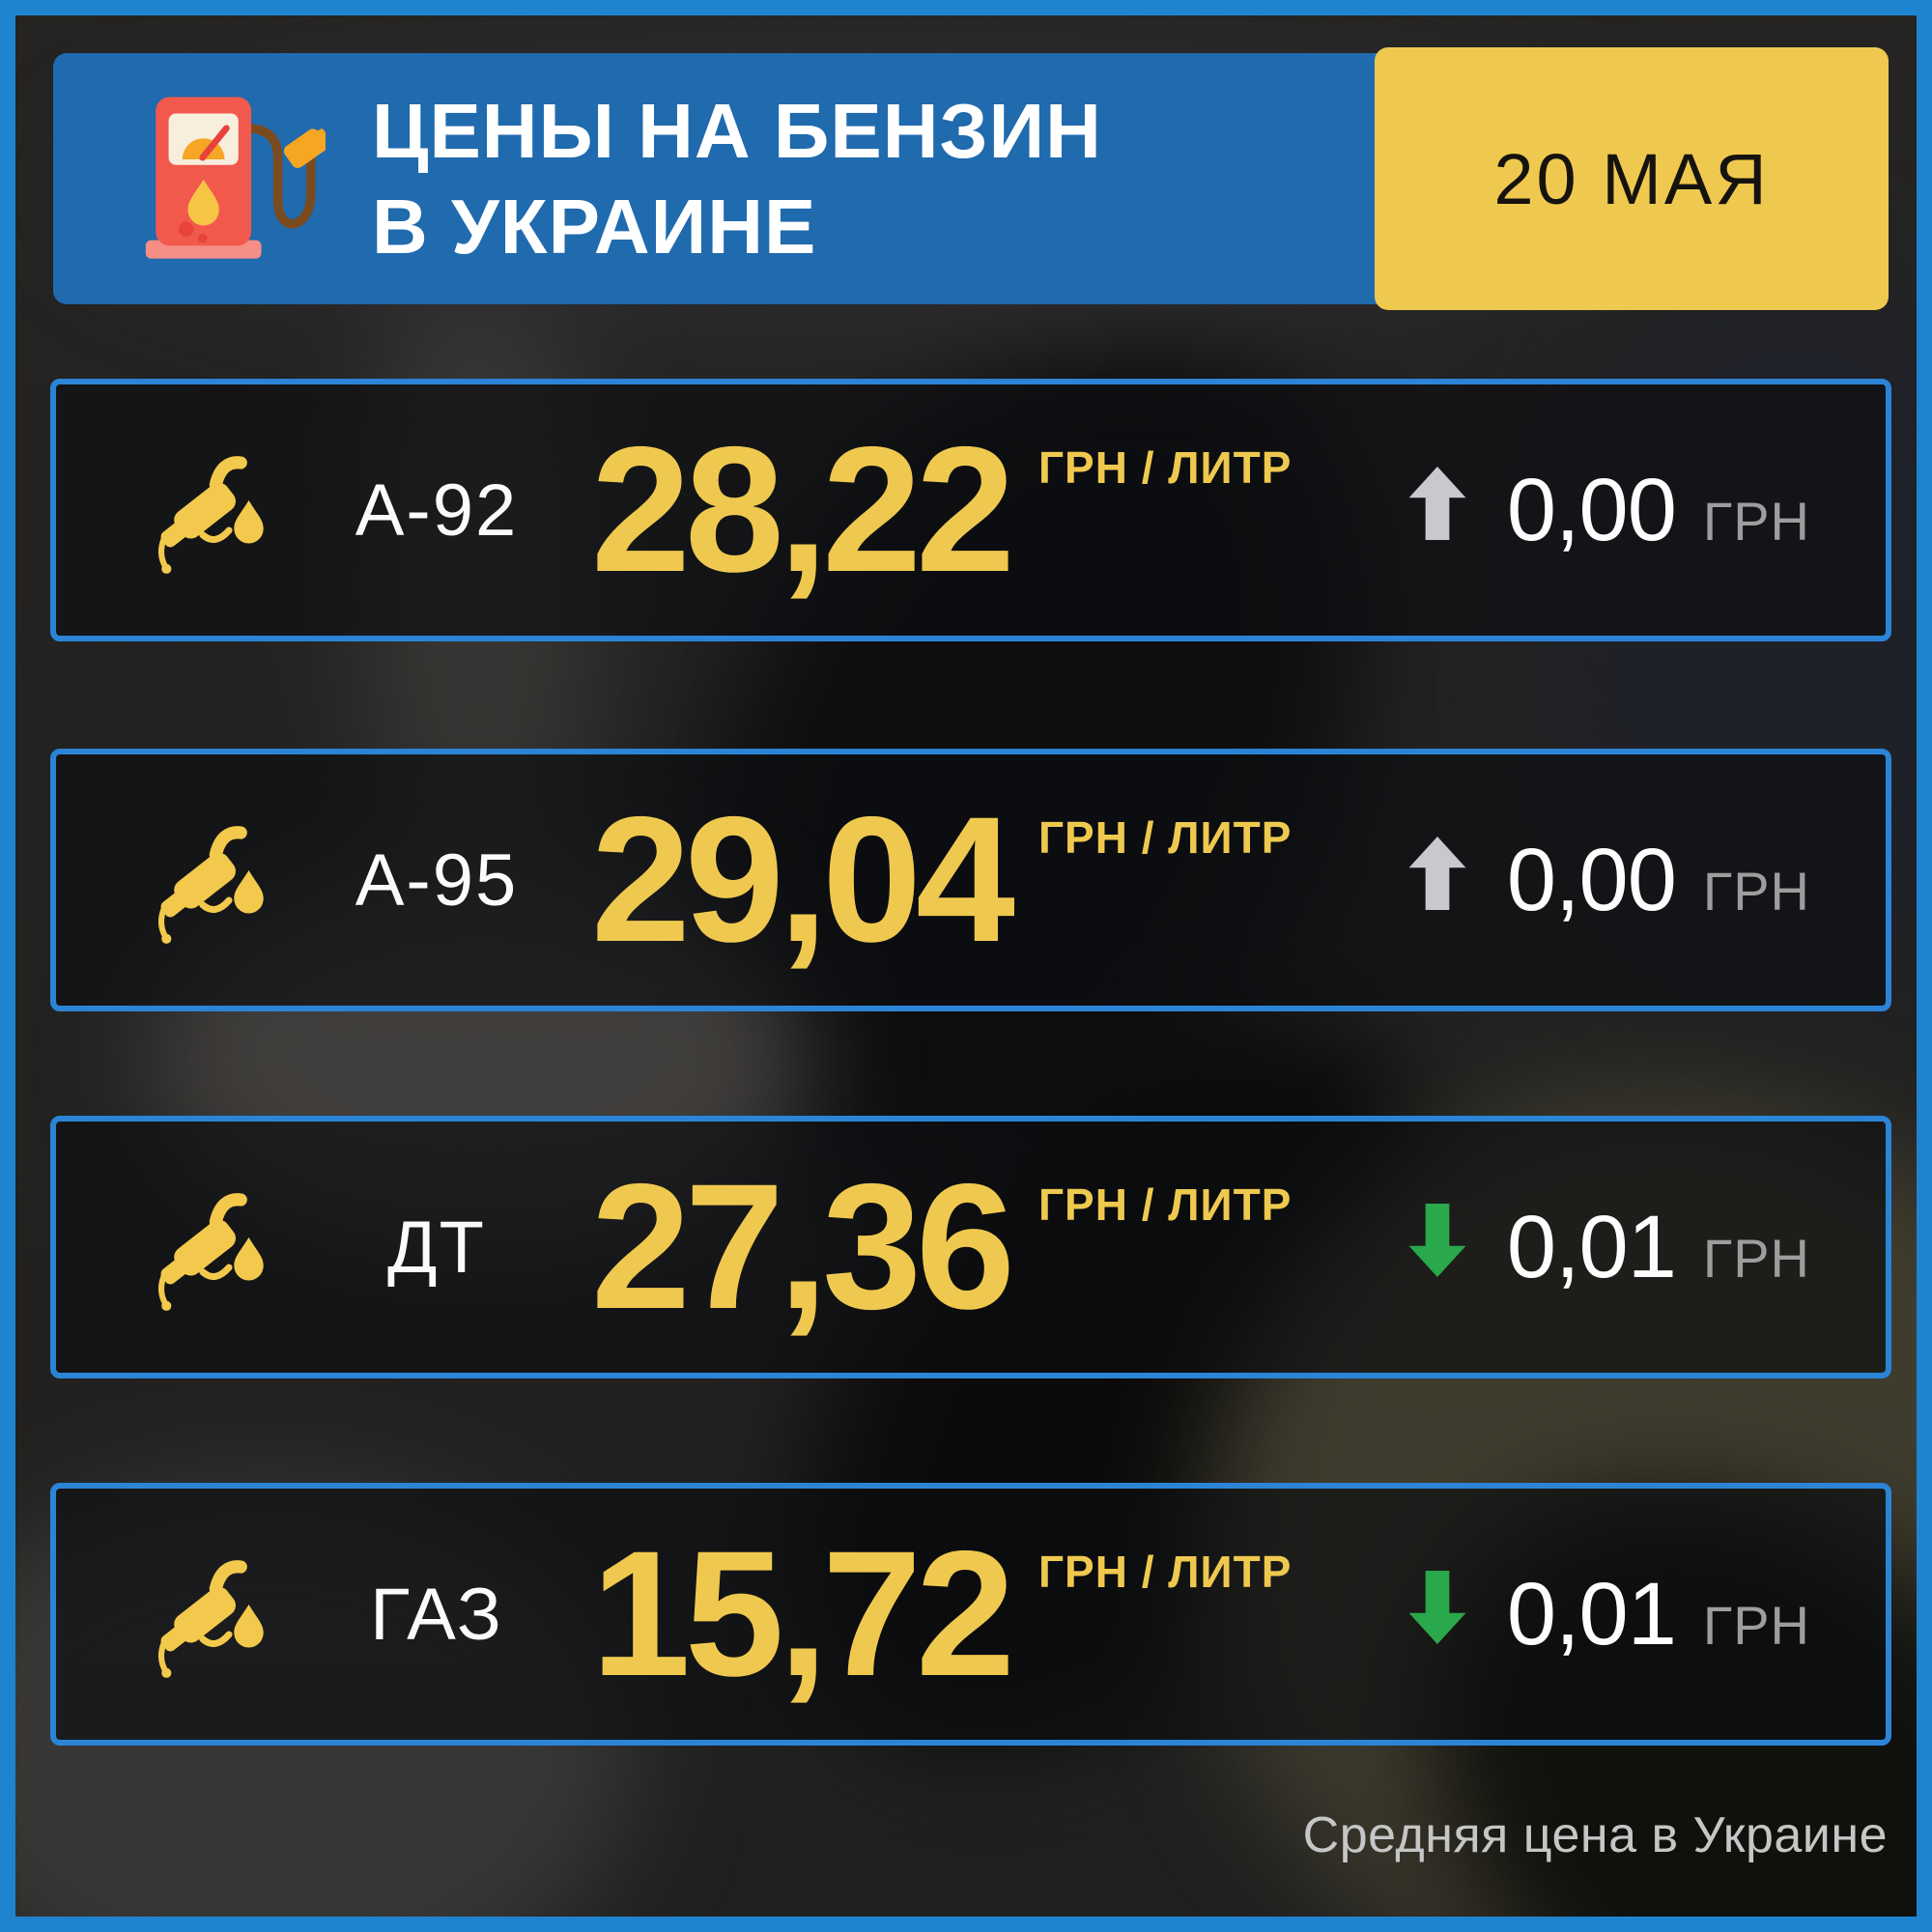 The image size is (1932, 1932). What do you see at coordinates (737, 131) in the screenshot?
I see `title-line-1: ЦЕНЫ НА БЕНЗИН` at bounding box center [737, 131].